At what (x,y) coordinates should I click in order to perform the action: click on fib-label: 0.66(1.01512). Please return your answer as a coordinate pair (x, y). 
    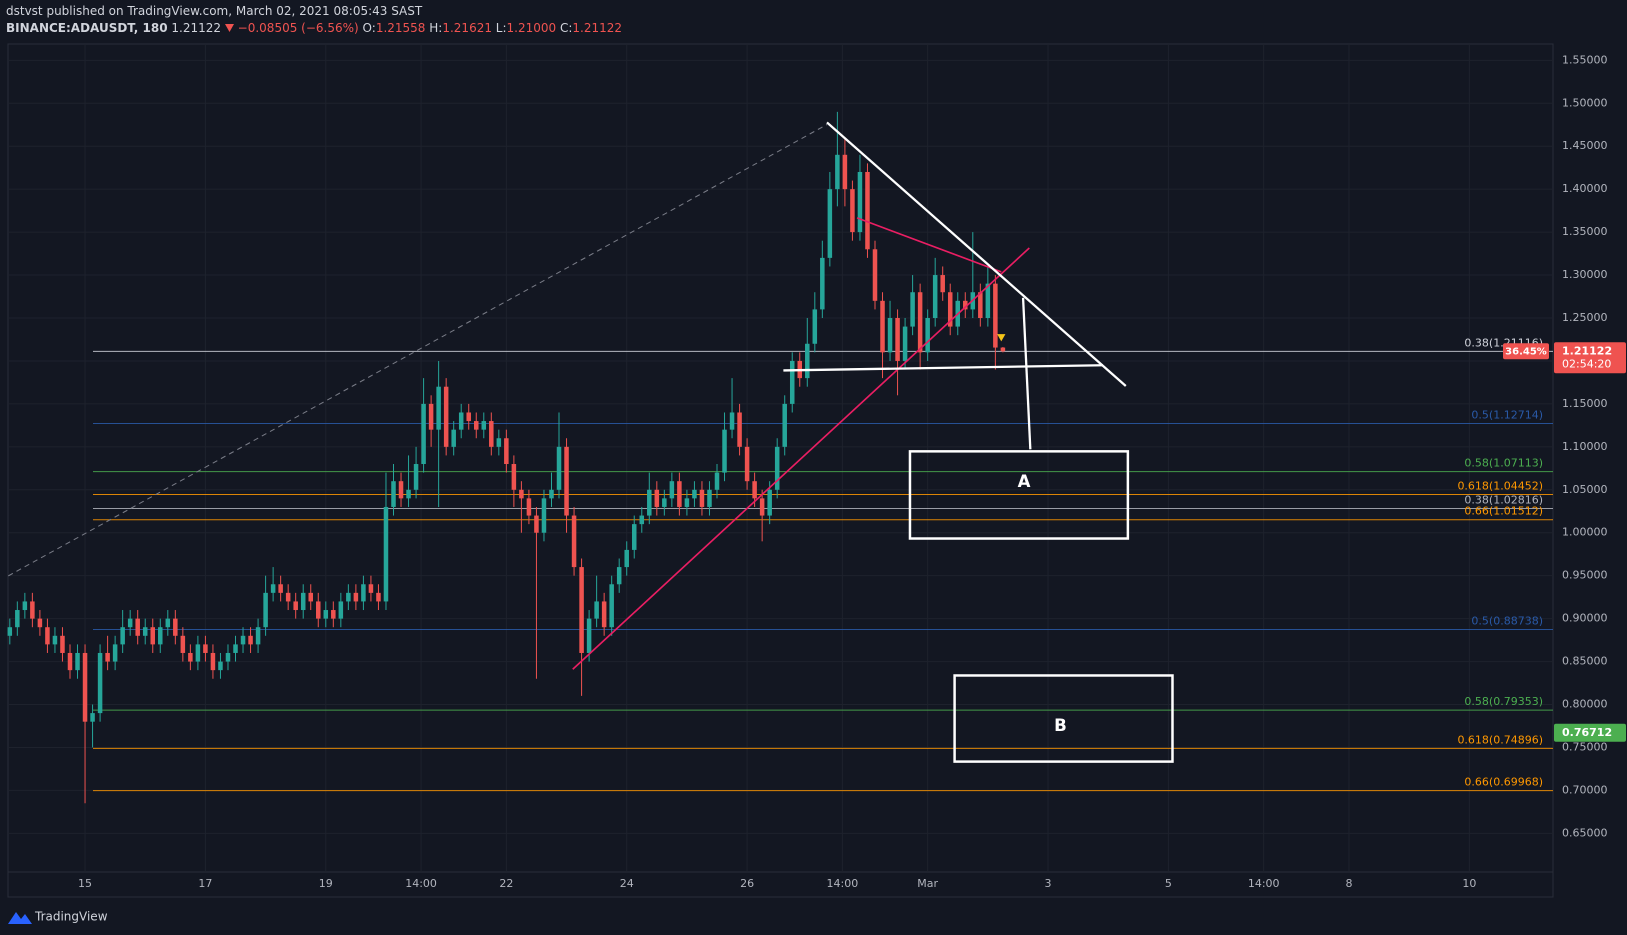
    Looking at the image, I should click on (1503, 511).